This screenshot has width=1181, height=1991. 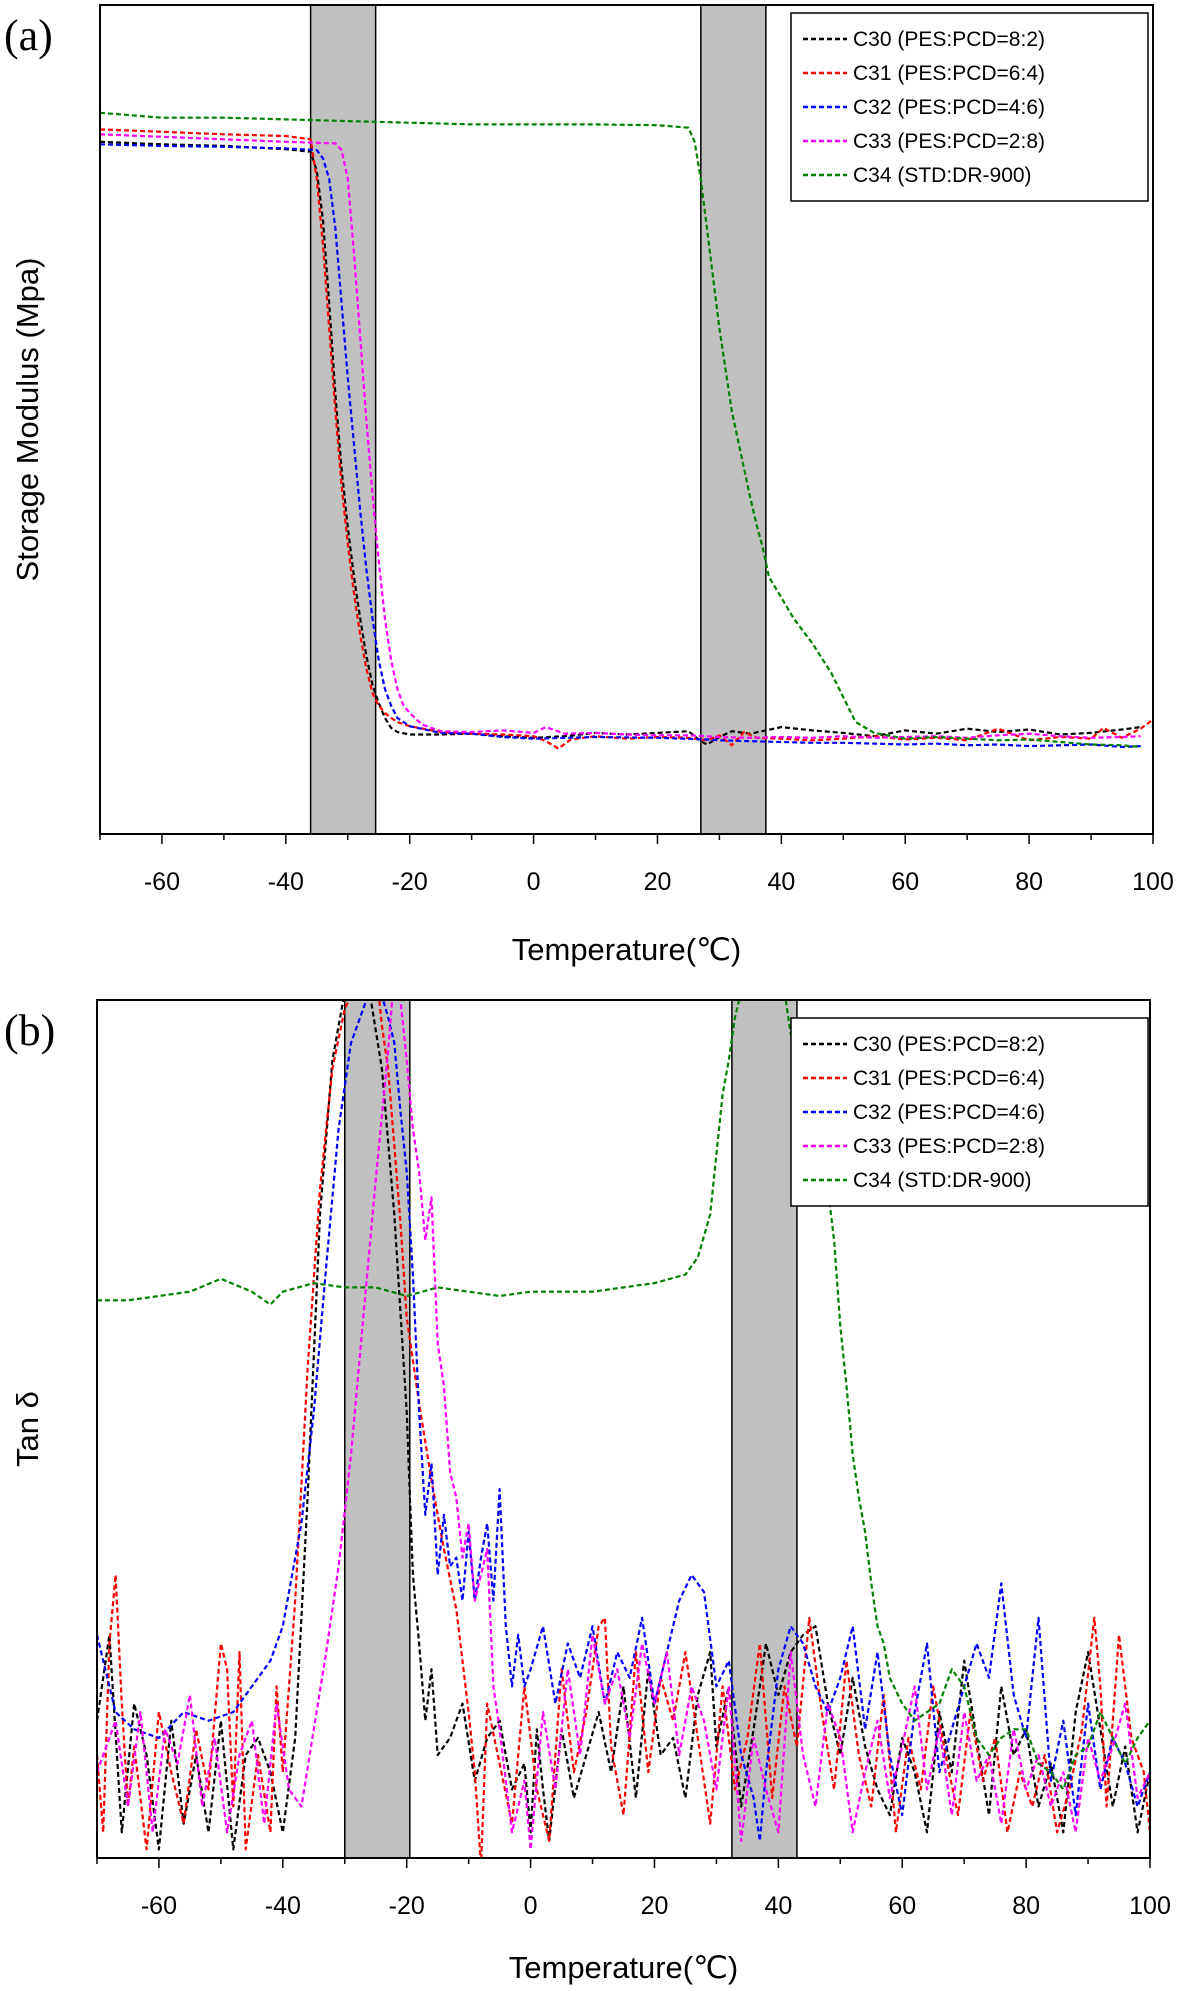 What do you see at coordinates (27, 420) in the screenshot?
I see `y-axis-title: Storage Modulus (Mpa)` at bounding box center [27, 420].